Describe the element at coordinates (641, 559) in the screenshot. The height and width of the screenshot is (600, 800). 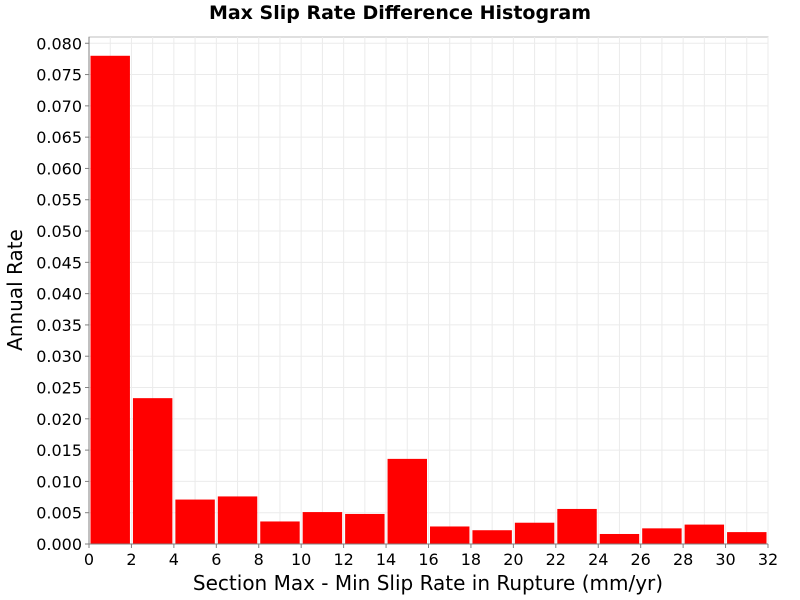
I see `x-tick-label: 26` at that location.